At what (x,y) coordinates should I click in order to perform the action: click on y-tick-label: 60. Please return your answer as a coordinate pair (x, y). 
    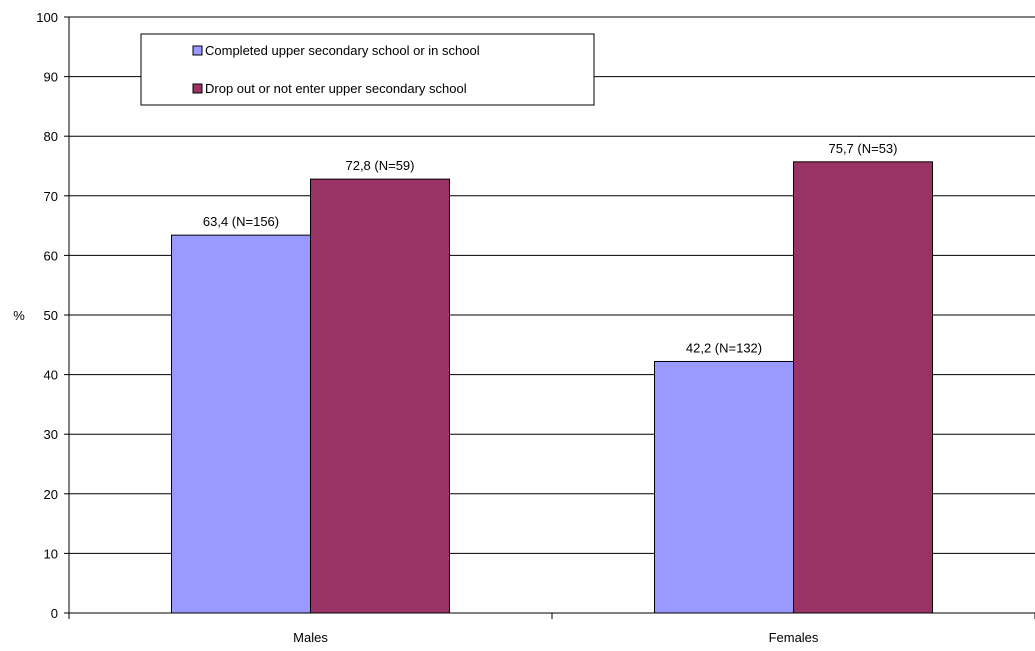
    Looking at the image, I should click on (51, 255).